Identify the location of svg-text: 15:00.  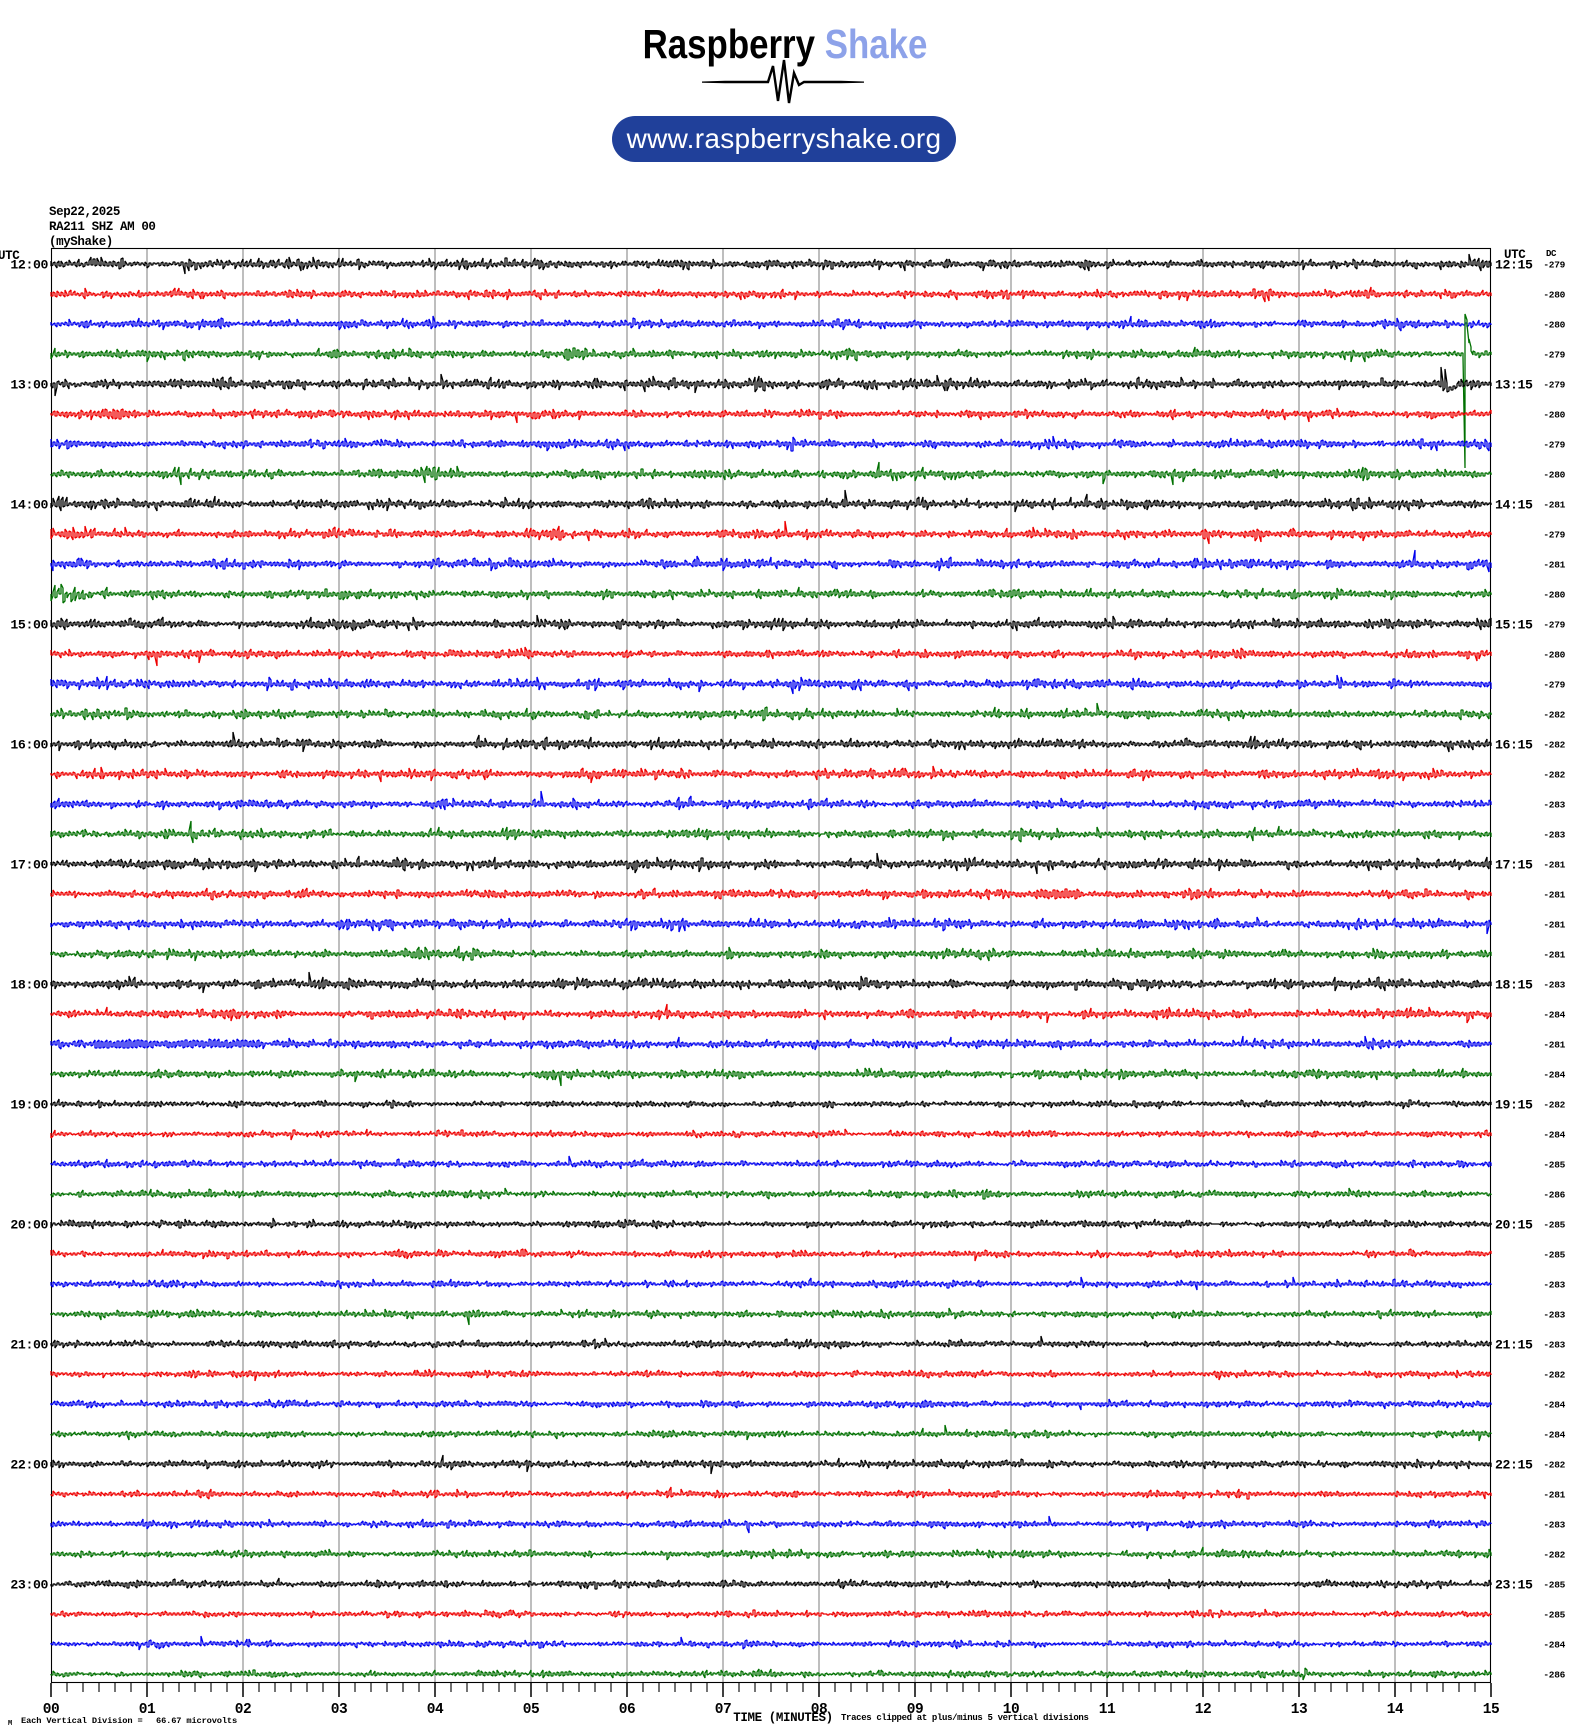
(29, 625).